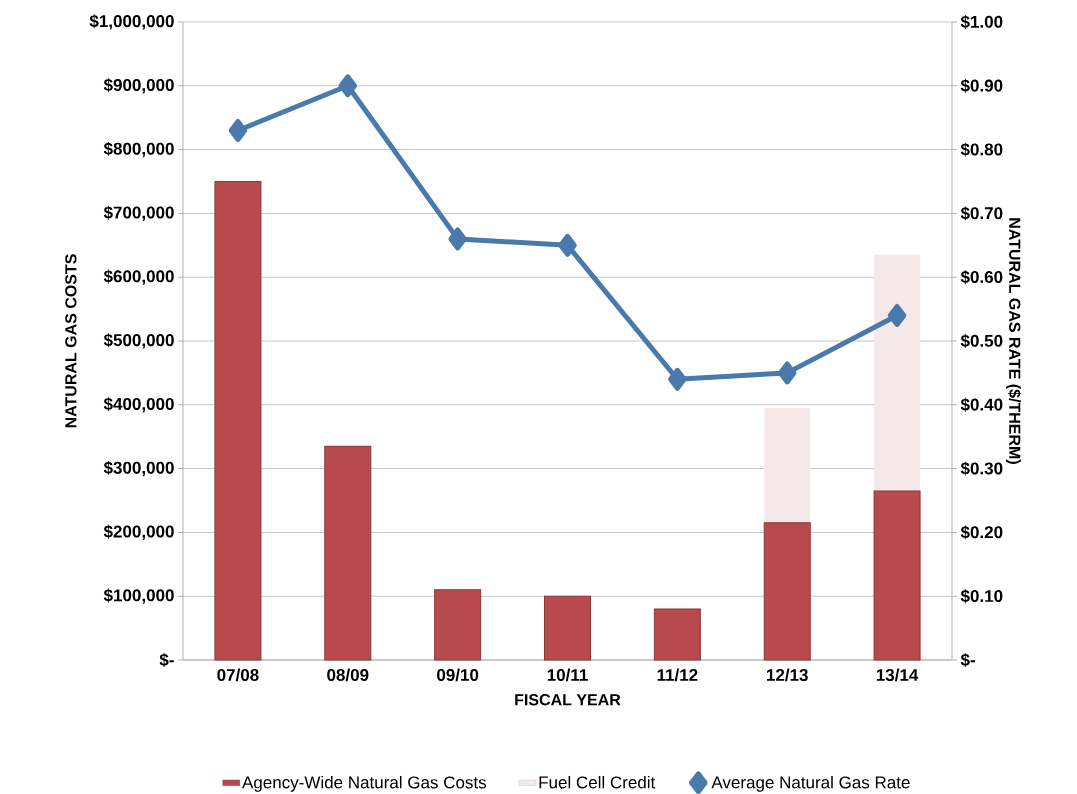  I want to click on y-axis-title: NATURAL GAS COSTS, so click(71, 341).